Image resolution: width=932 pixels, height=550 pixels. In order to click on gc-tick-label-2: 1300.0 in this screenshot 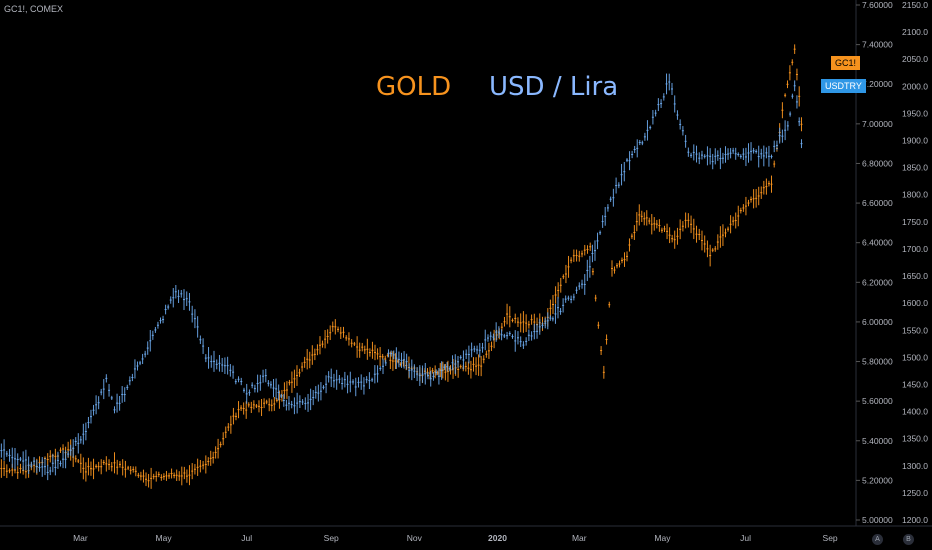, I will do `click(915, 466)`.